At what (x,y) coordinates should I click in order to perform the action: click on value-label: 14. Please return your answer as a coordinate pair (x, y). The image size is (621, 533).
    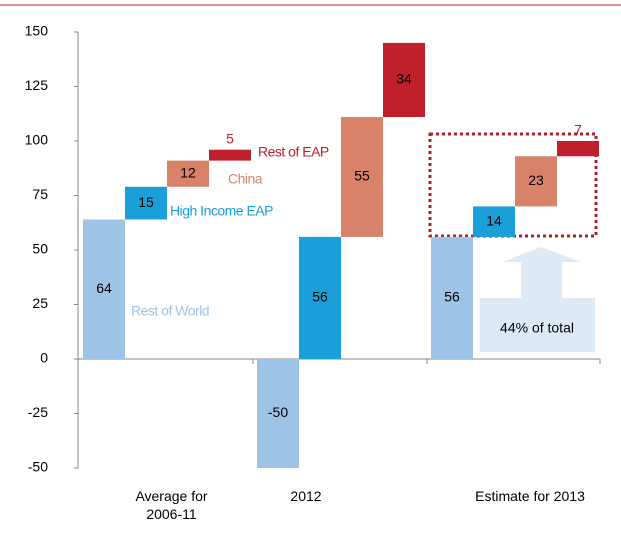
    Looking at the image, I should click on (494, 220).